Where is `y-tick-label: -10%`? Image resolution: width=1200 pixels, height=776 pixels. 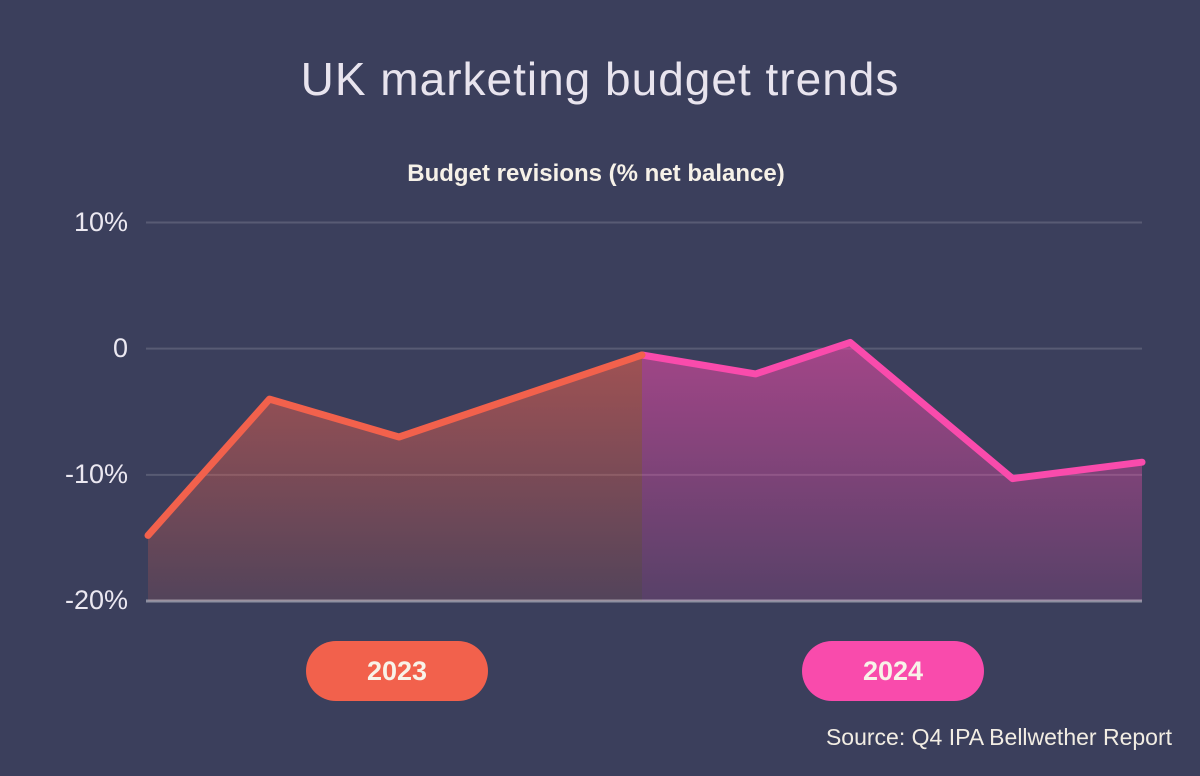
y-tick-label: -10% is located at coordinates (96, 473).